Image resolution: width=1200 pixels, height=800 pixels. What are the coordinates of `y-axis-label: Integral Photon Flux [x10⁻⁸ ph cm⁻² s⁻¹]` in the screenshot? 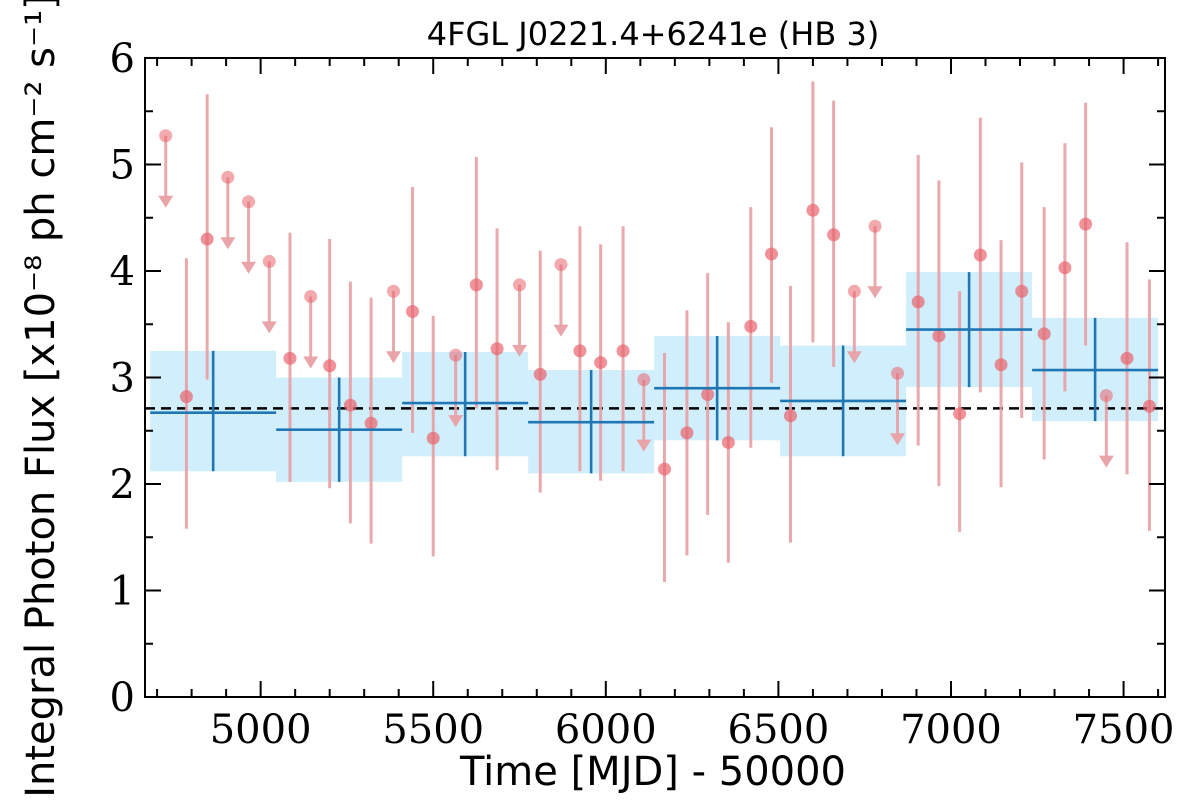 It's located at (41, 399).